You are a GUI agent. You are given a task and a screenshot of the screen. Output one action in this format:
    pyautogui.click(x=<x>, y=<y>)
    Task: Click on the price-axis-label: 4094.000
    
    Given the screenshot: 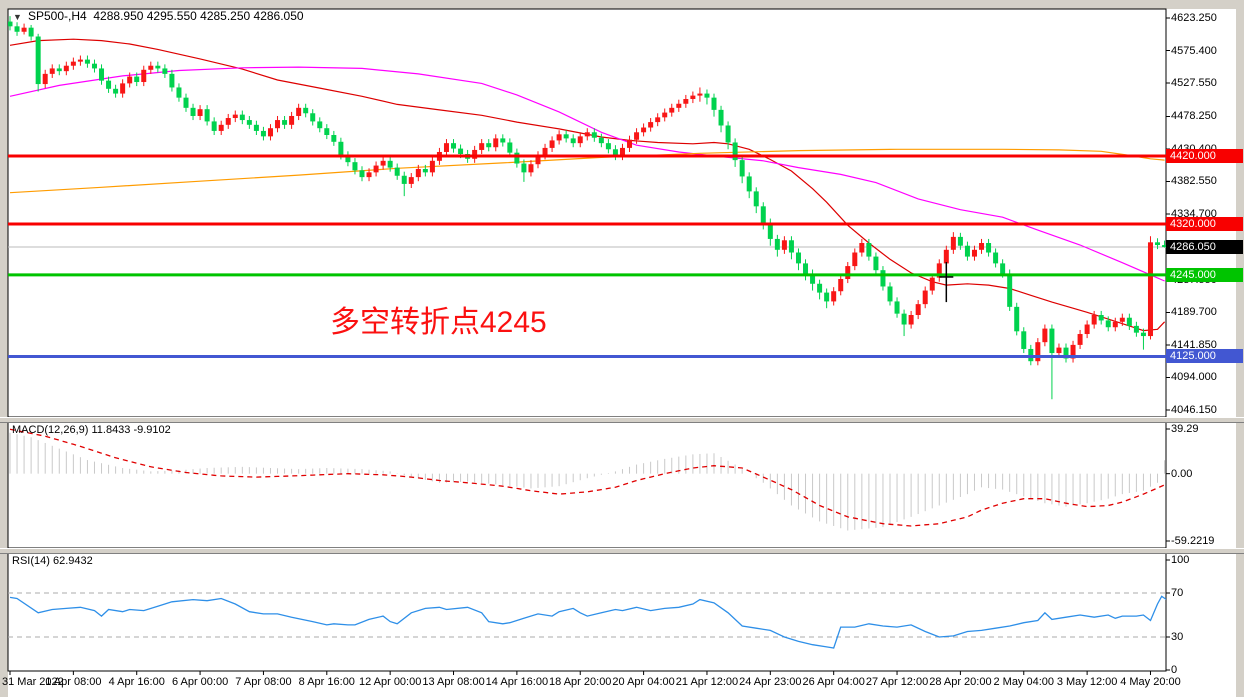 What is the action you would take?
    pyautogui.click(x=1194, y=377)
    